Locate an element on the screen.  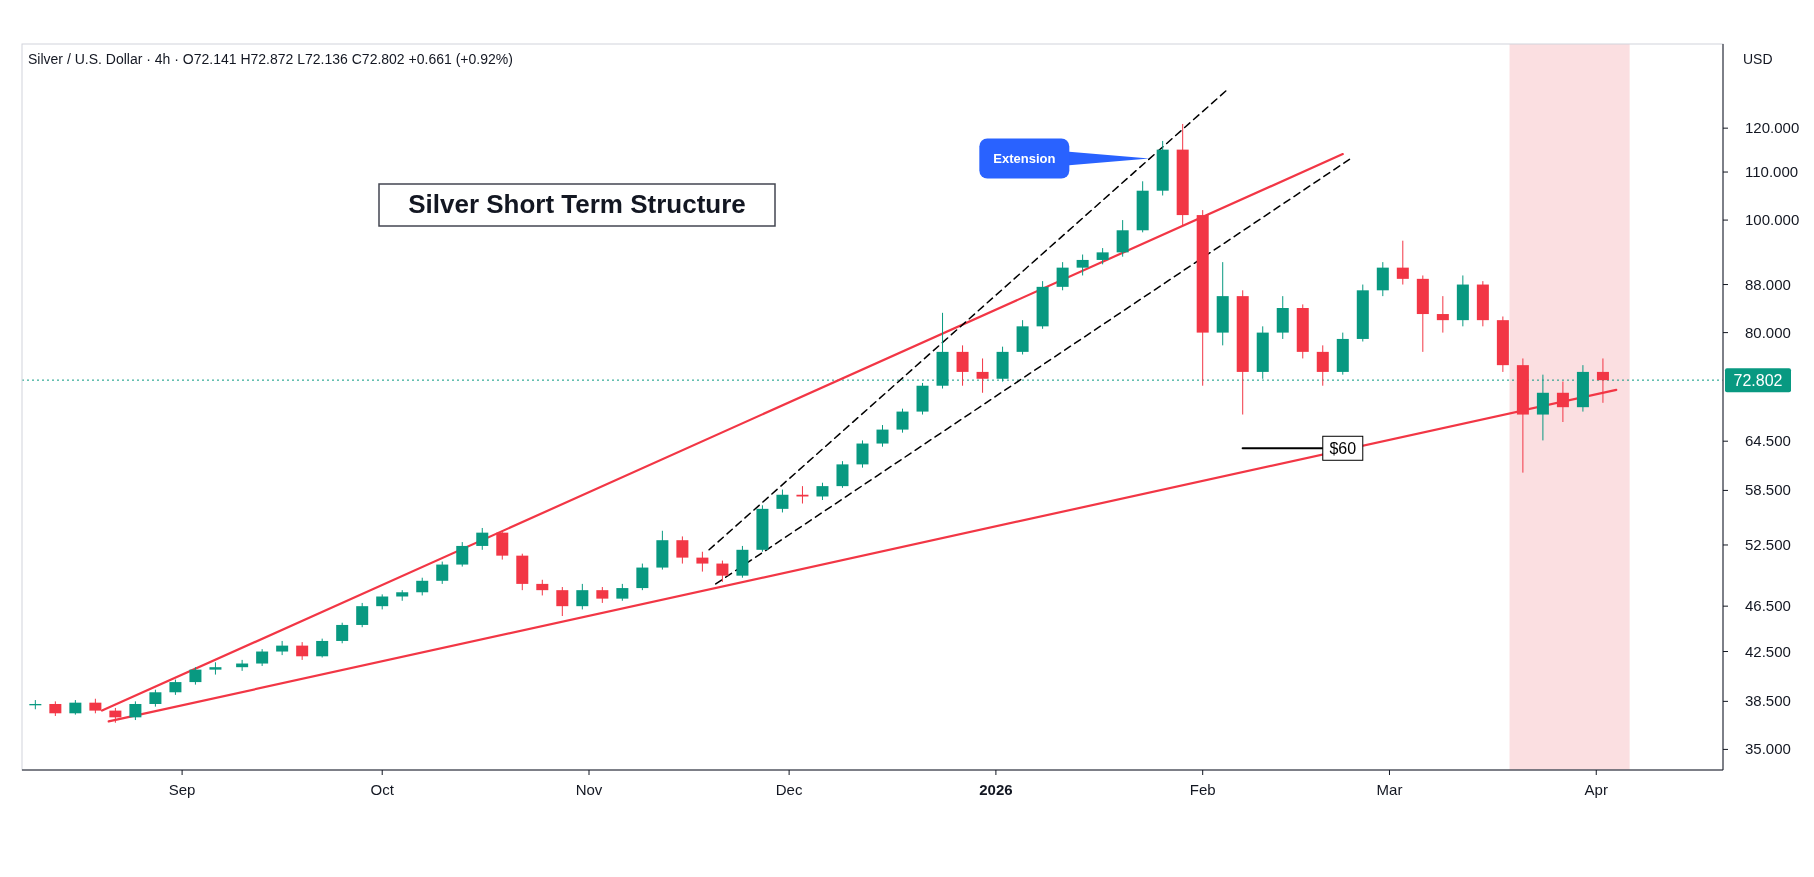
x-tick-label: Mar is located at coordinates (1389, 789).